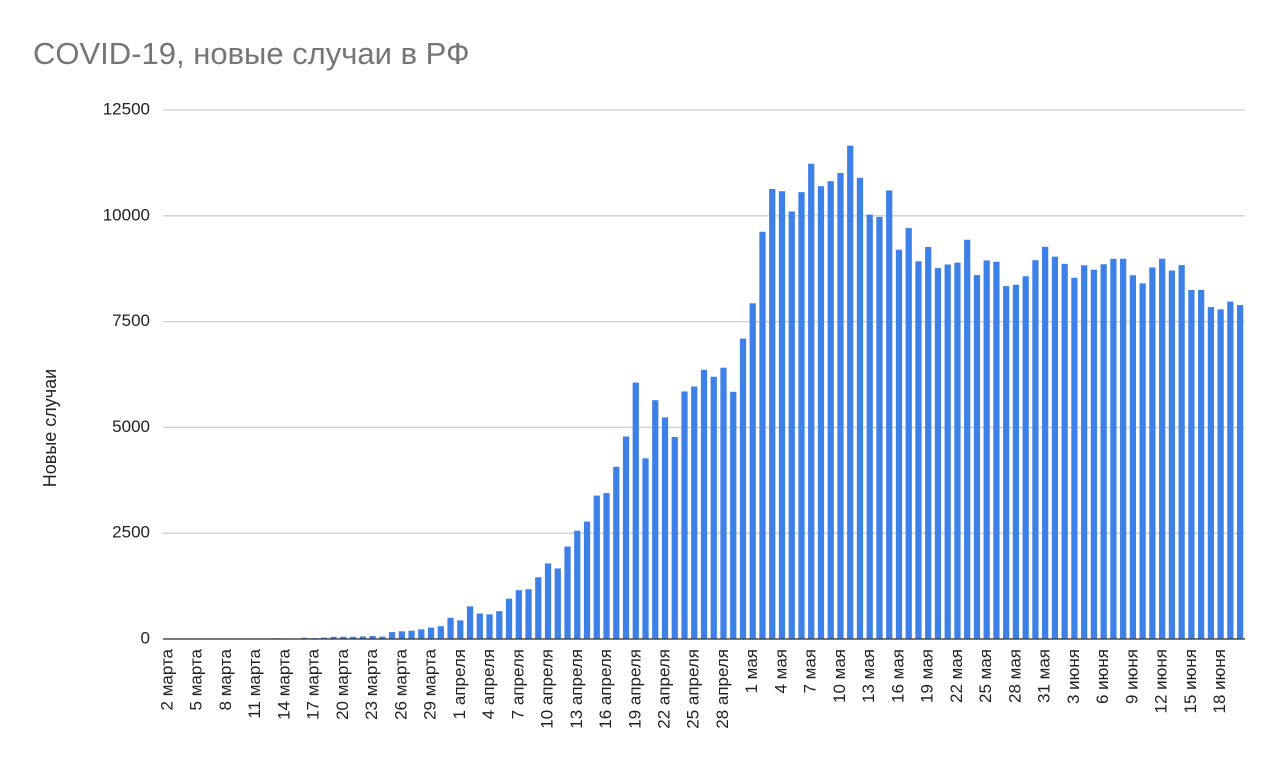  Describe the element at coordinates (780, 671) in the screenshot. I see `x-tick-label: 4 мая` at that location.